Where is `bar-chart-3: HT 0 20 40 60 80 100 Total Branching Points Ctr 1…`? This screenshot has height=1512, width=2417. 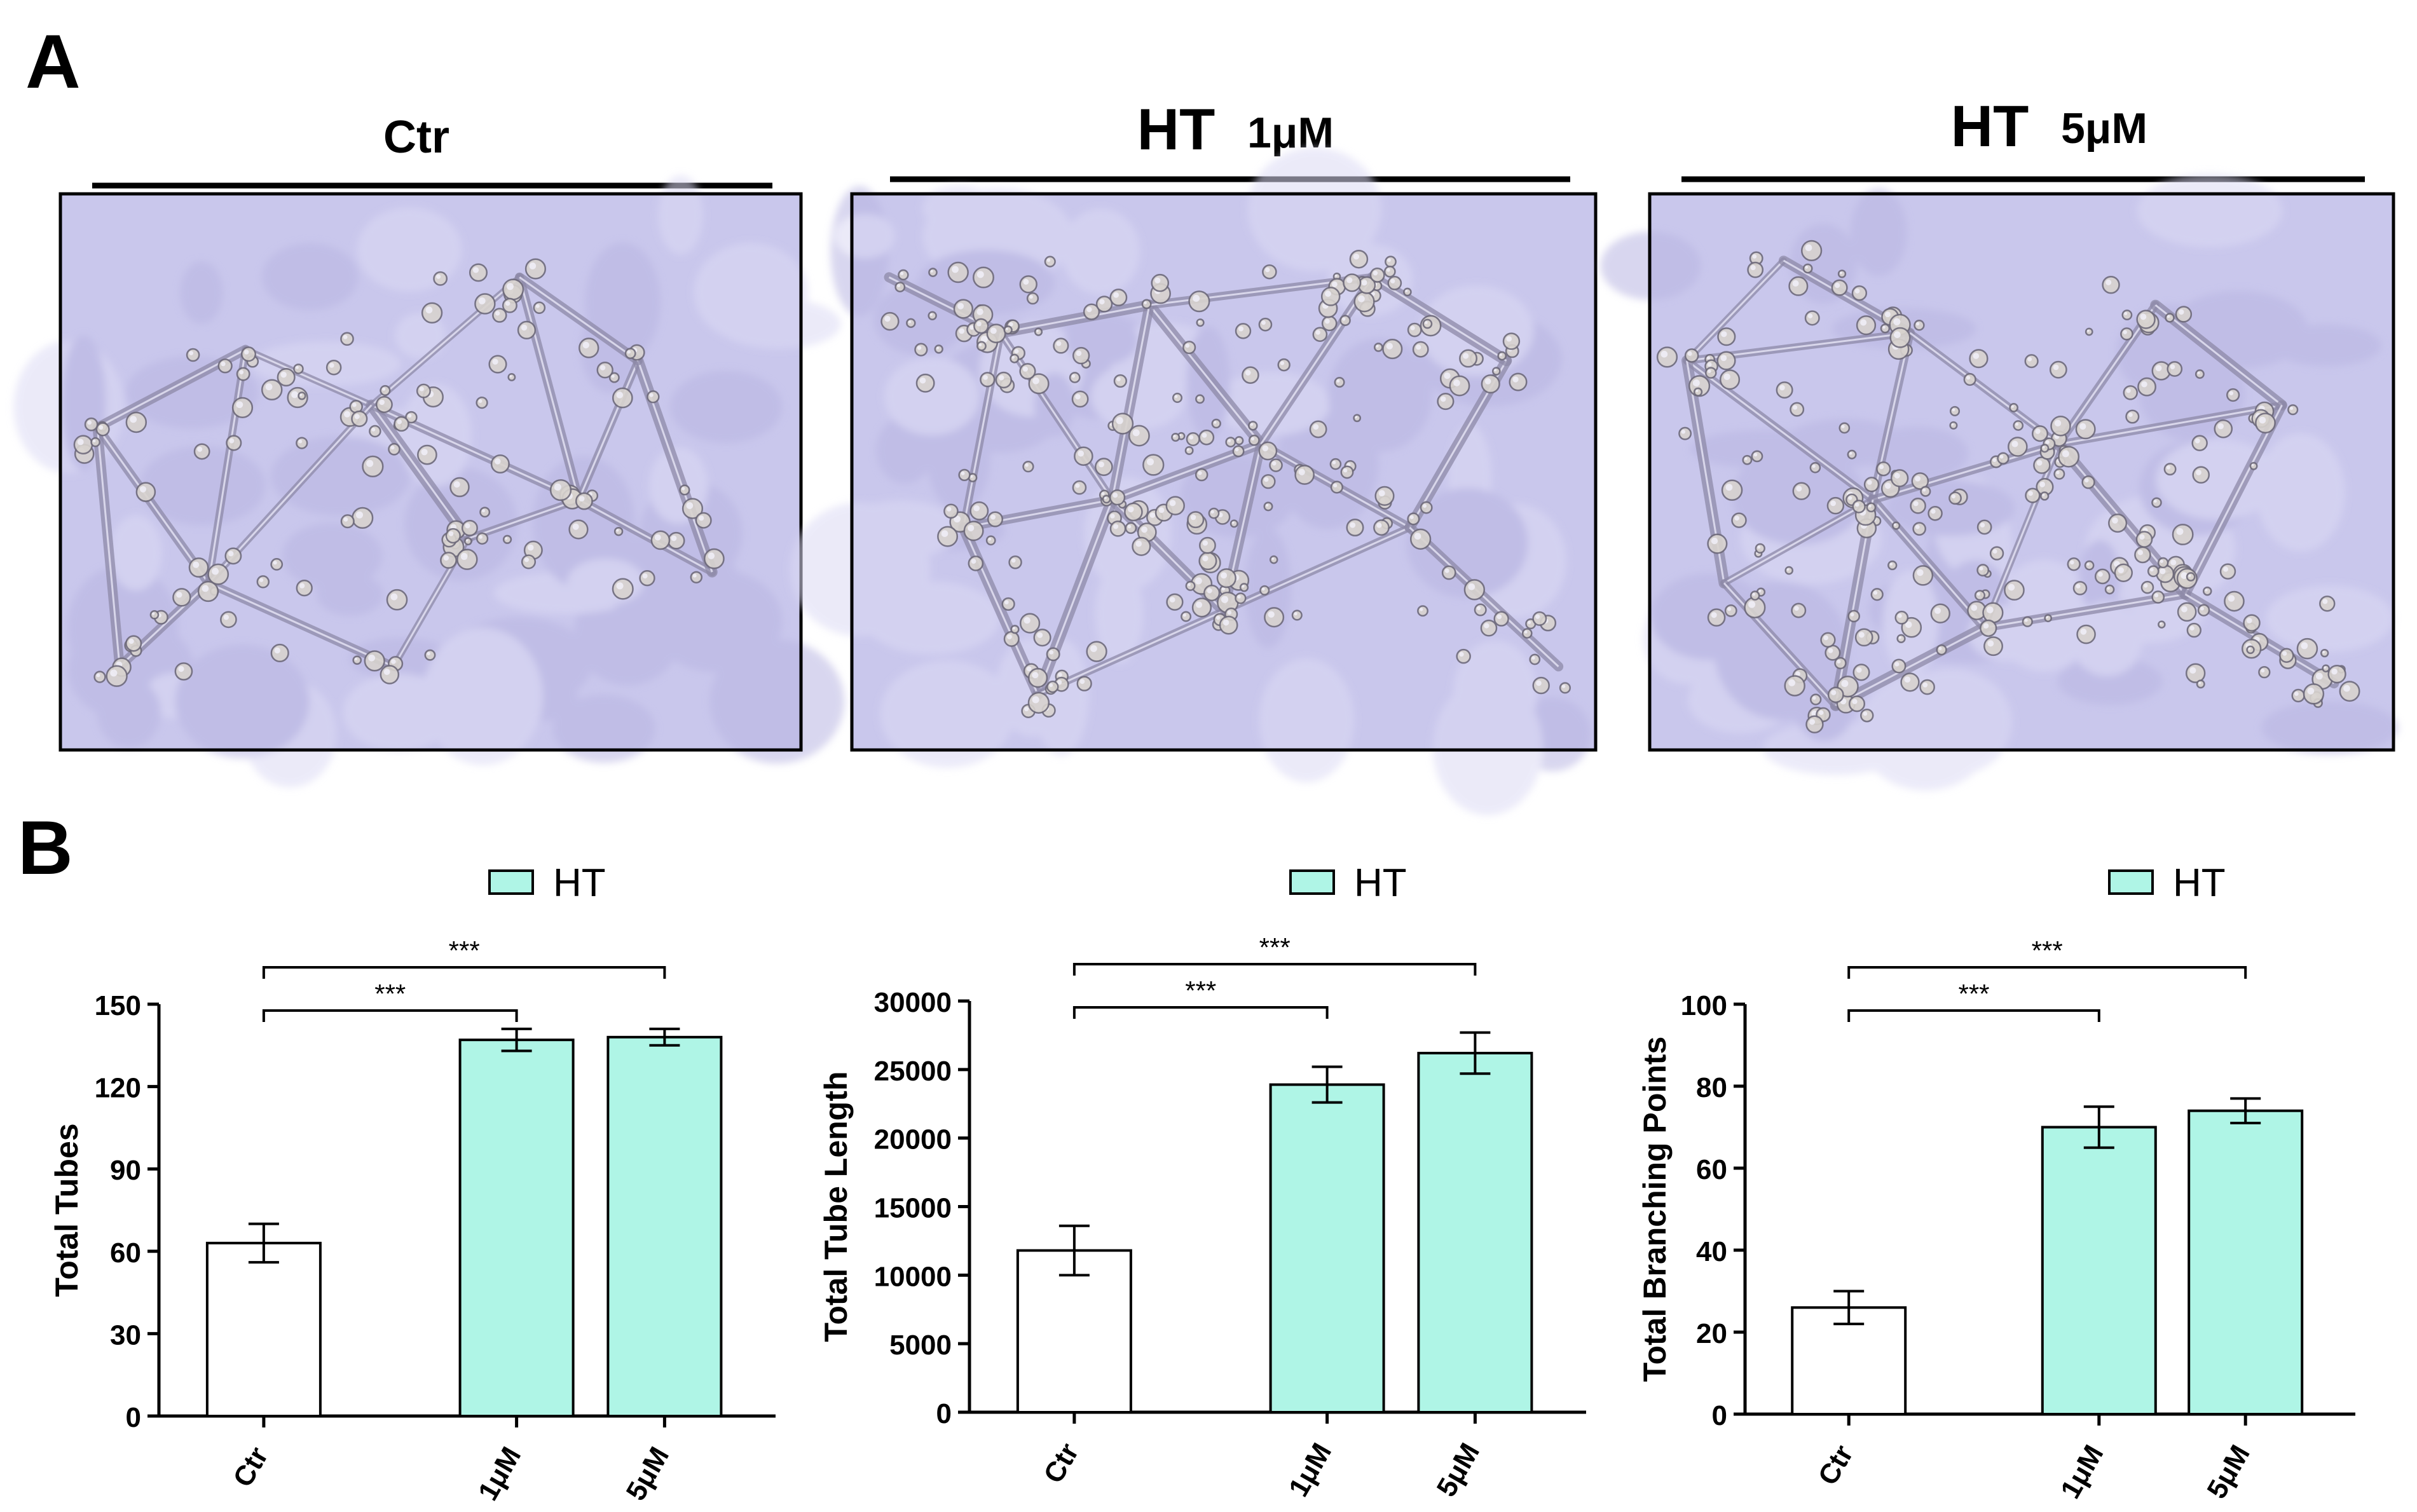
bar-chart-3: HT 0 20 40 60 80 100 Total Branching Points Ctr 1… is located at coordinates (1996, 1182).